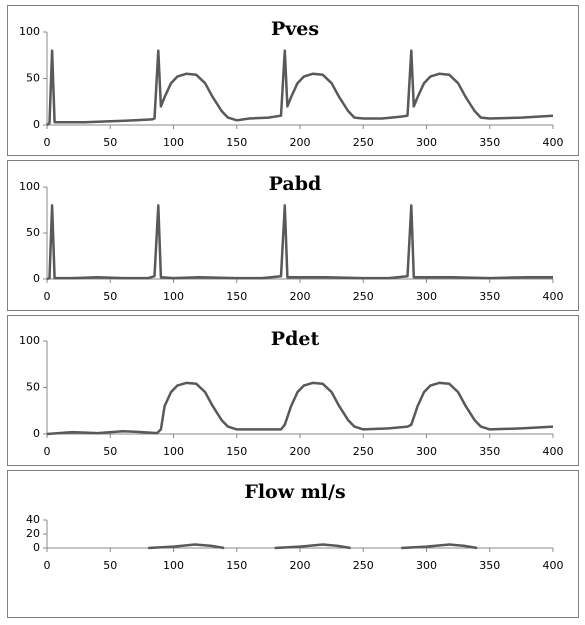  Describe the element at coordinates (295, 184) in the screenshot. I see `chart-title: Pabd` at that location.